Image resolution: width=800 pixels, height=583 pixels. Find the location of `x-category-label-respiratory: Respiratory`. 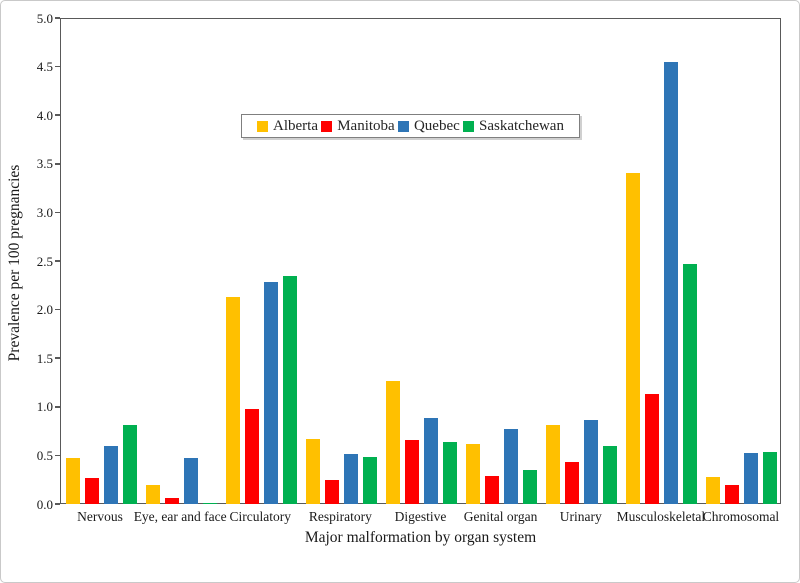

x-category-label-respiratory: Respiratory is located at coordinates (340, 516).